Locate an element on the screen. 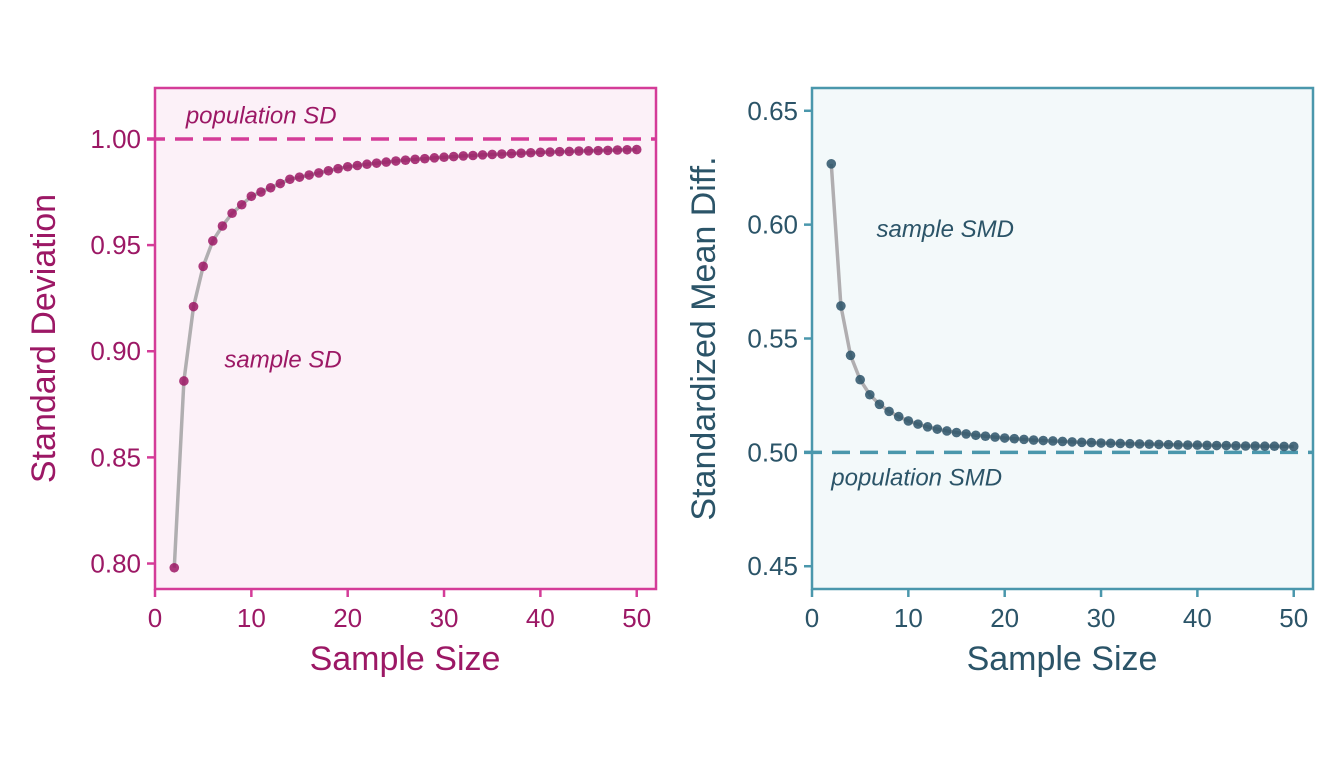  smd-y-tick-label: 0.50 is located at coordinates (772, 452).